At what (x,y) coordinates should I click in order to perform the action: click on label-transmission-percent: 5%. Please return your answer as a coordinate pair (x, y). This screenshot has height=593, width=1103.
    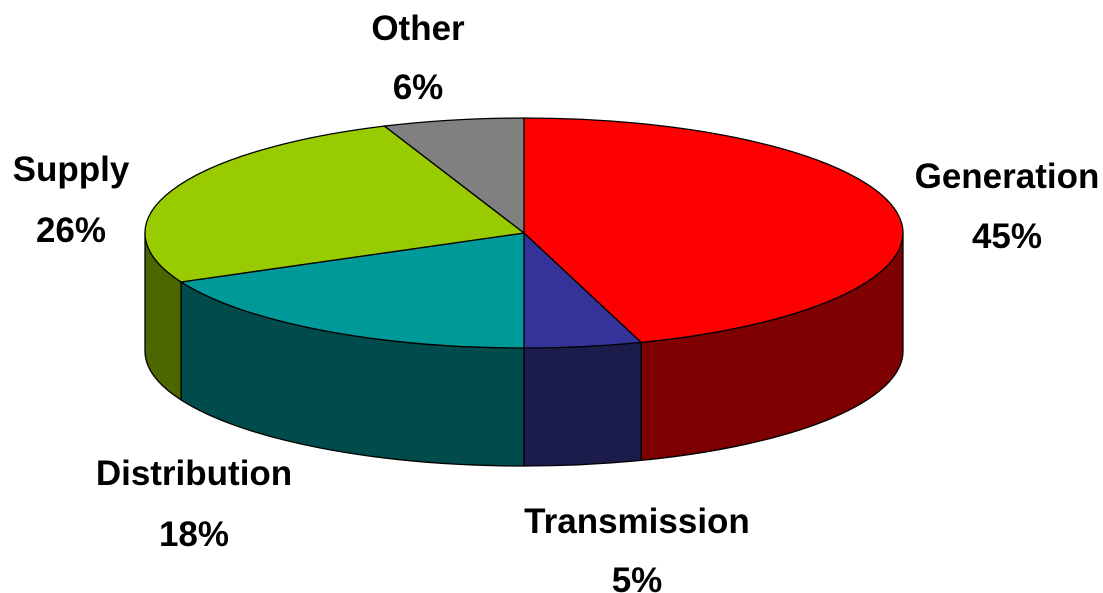
    Looking at the image, I should click on (637, 577).